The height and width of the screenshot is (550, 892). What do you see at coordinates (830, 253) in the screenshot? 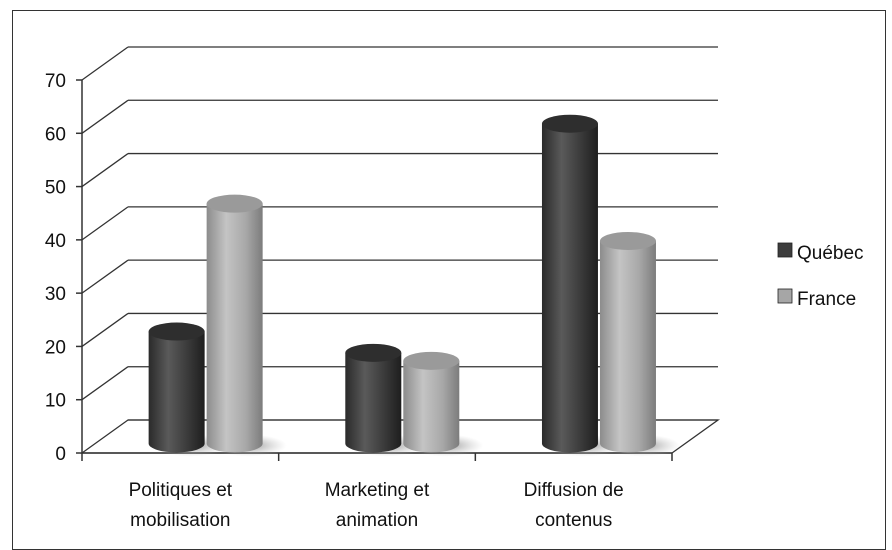
I see `legend-label: Québec` at bounding box center [830, 253].